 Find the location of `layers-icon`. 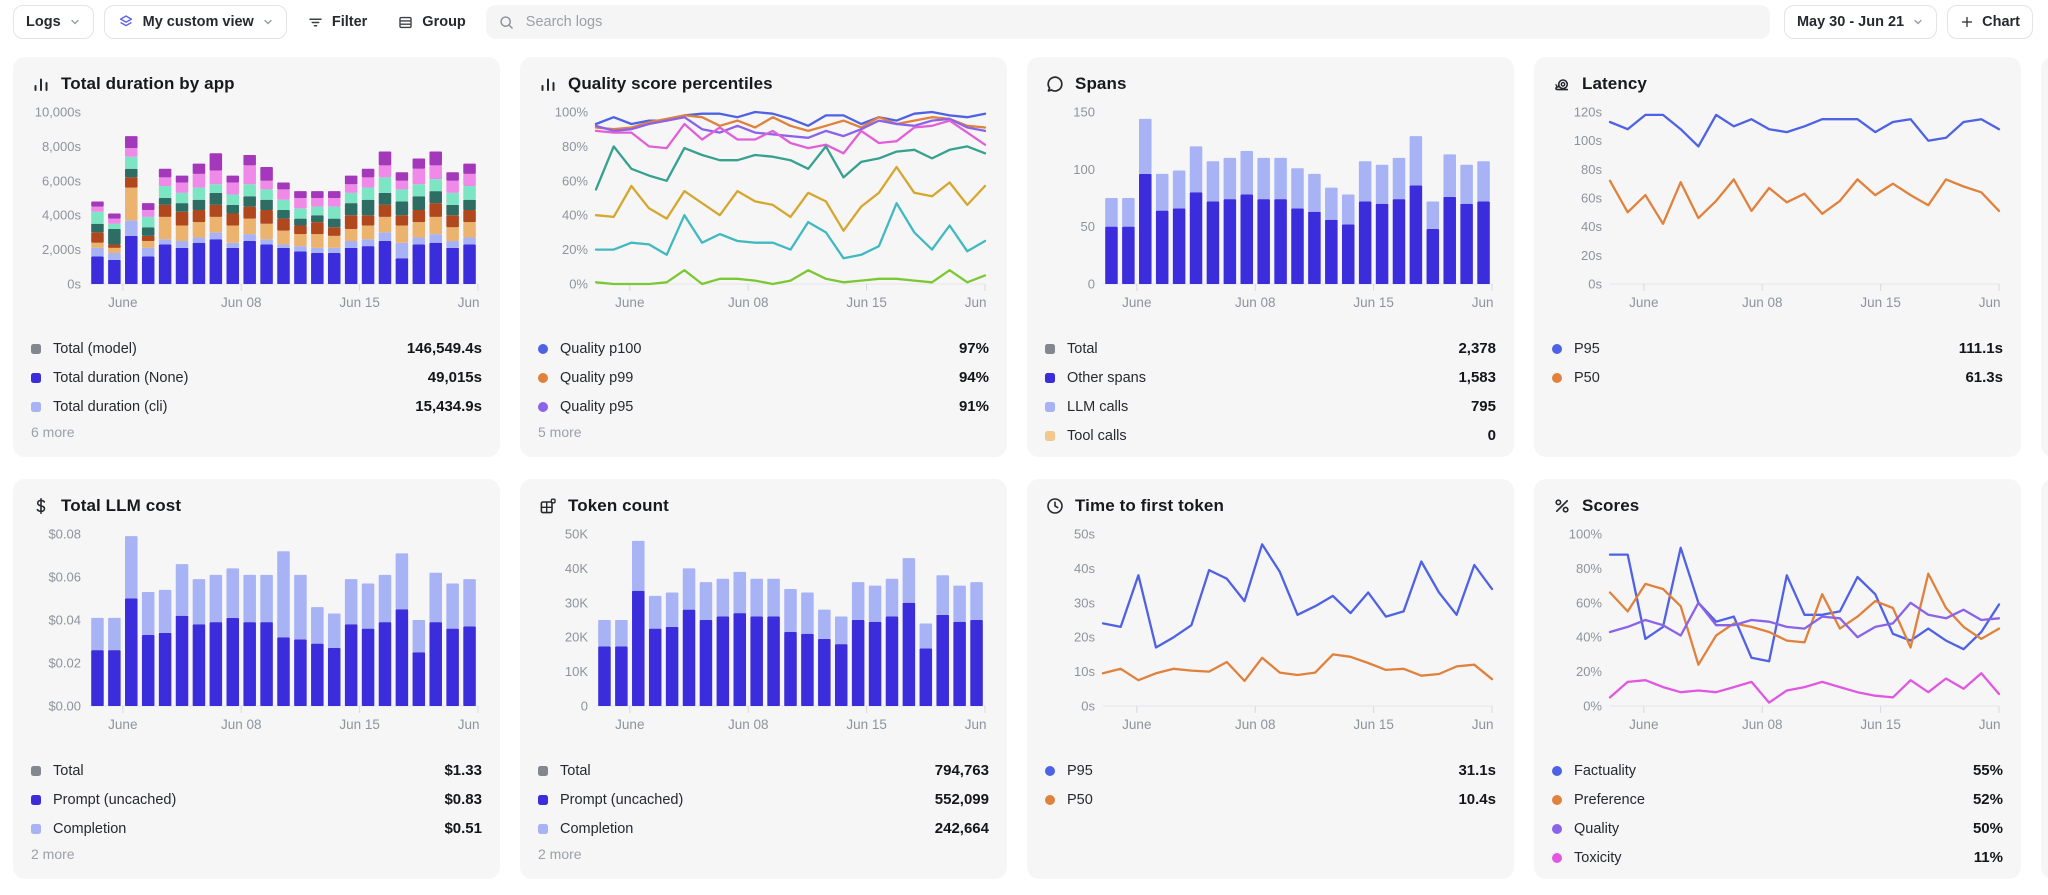

layers-icon is located at coordinates (125, 21).